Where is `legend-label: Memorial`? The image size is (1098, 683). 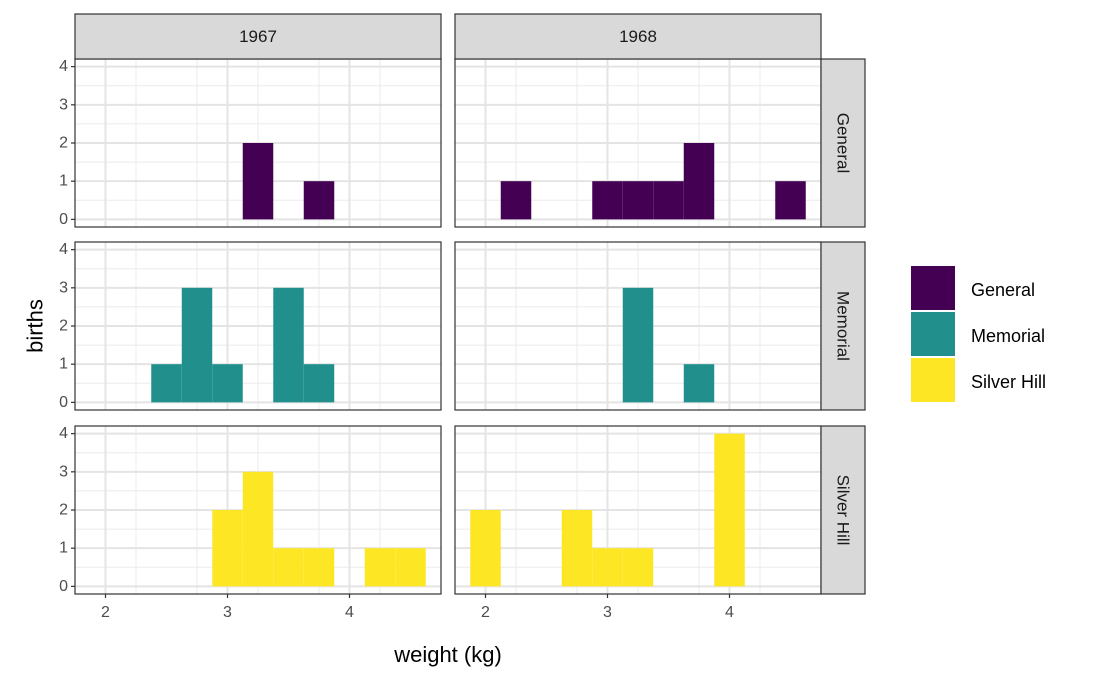 legend-label: Memorial is located at coordinates (1008, 336).